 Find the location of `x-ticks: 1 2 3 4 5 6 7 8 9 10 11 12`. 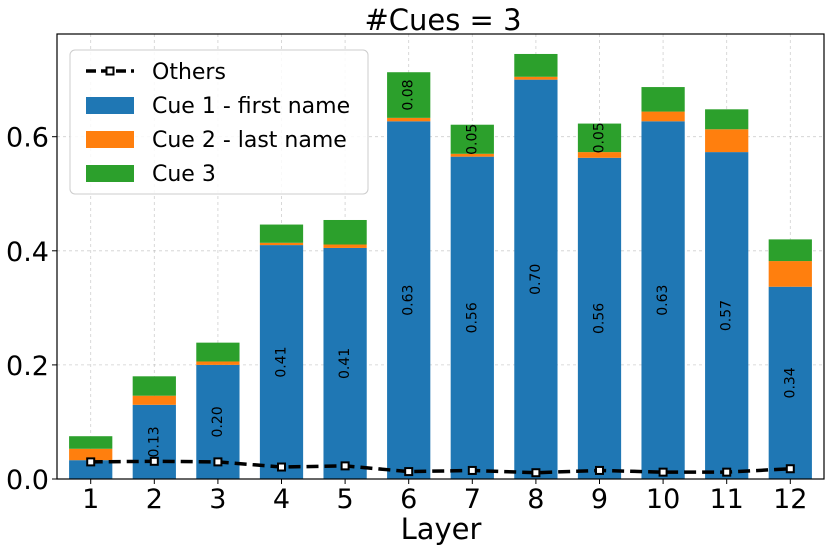

x-ticks: 1 2 3 4 5 6 7 8 9 10 11 12 is located at coordinates (444, 497).